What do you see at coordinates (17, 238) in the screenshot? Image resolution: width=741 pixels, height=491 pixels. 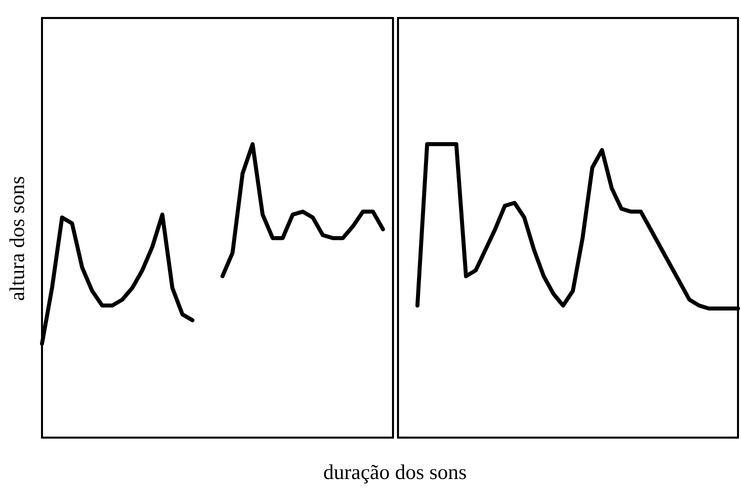 I see `y-axis-title: altura dos sons` at bounding box center [17, 238].